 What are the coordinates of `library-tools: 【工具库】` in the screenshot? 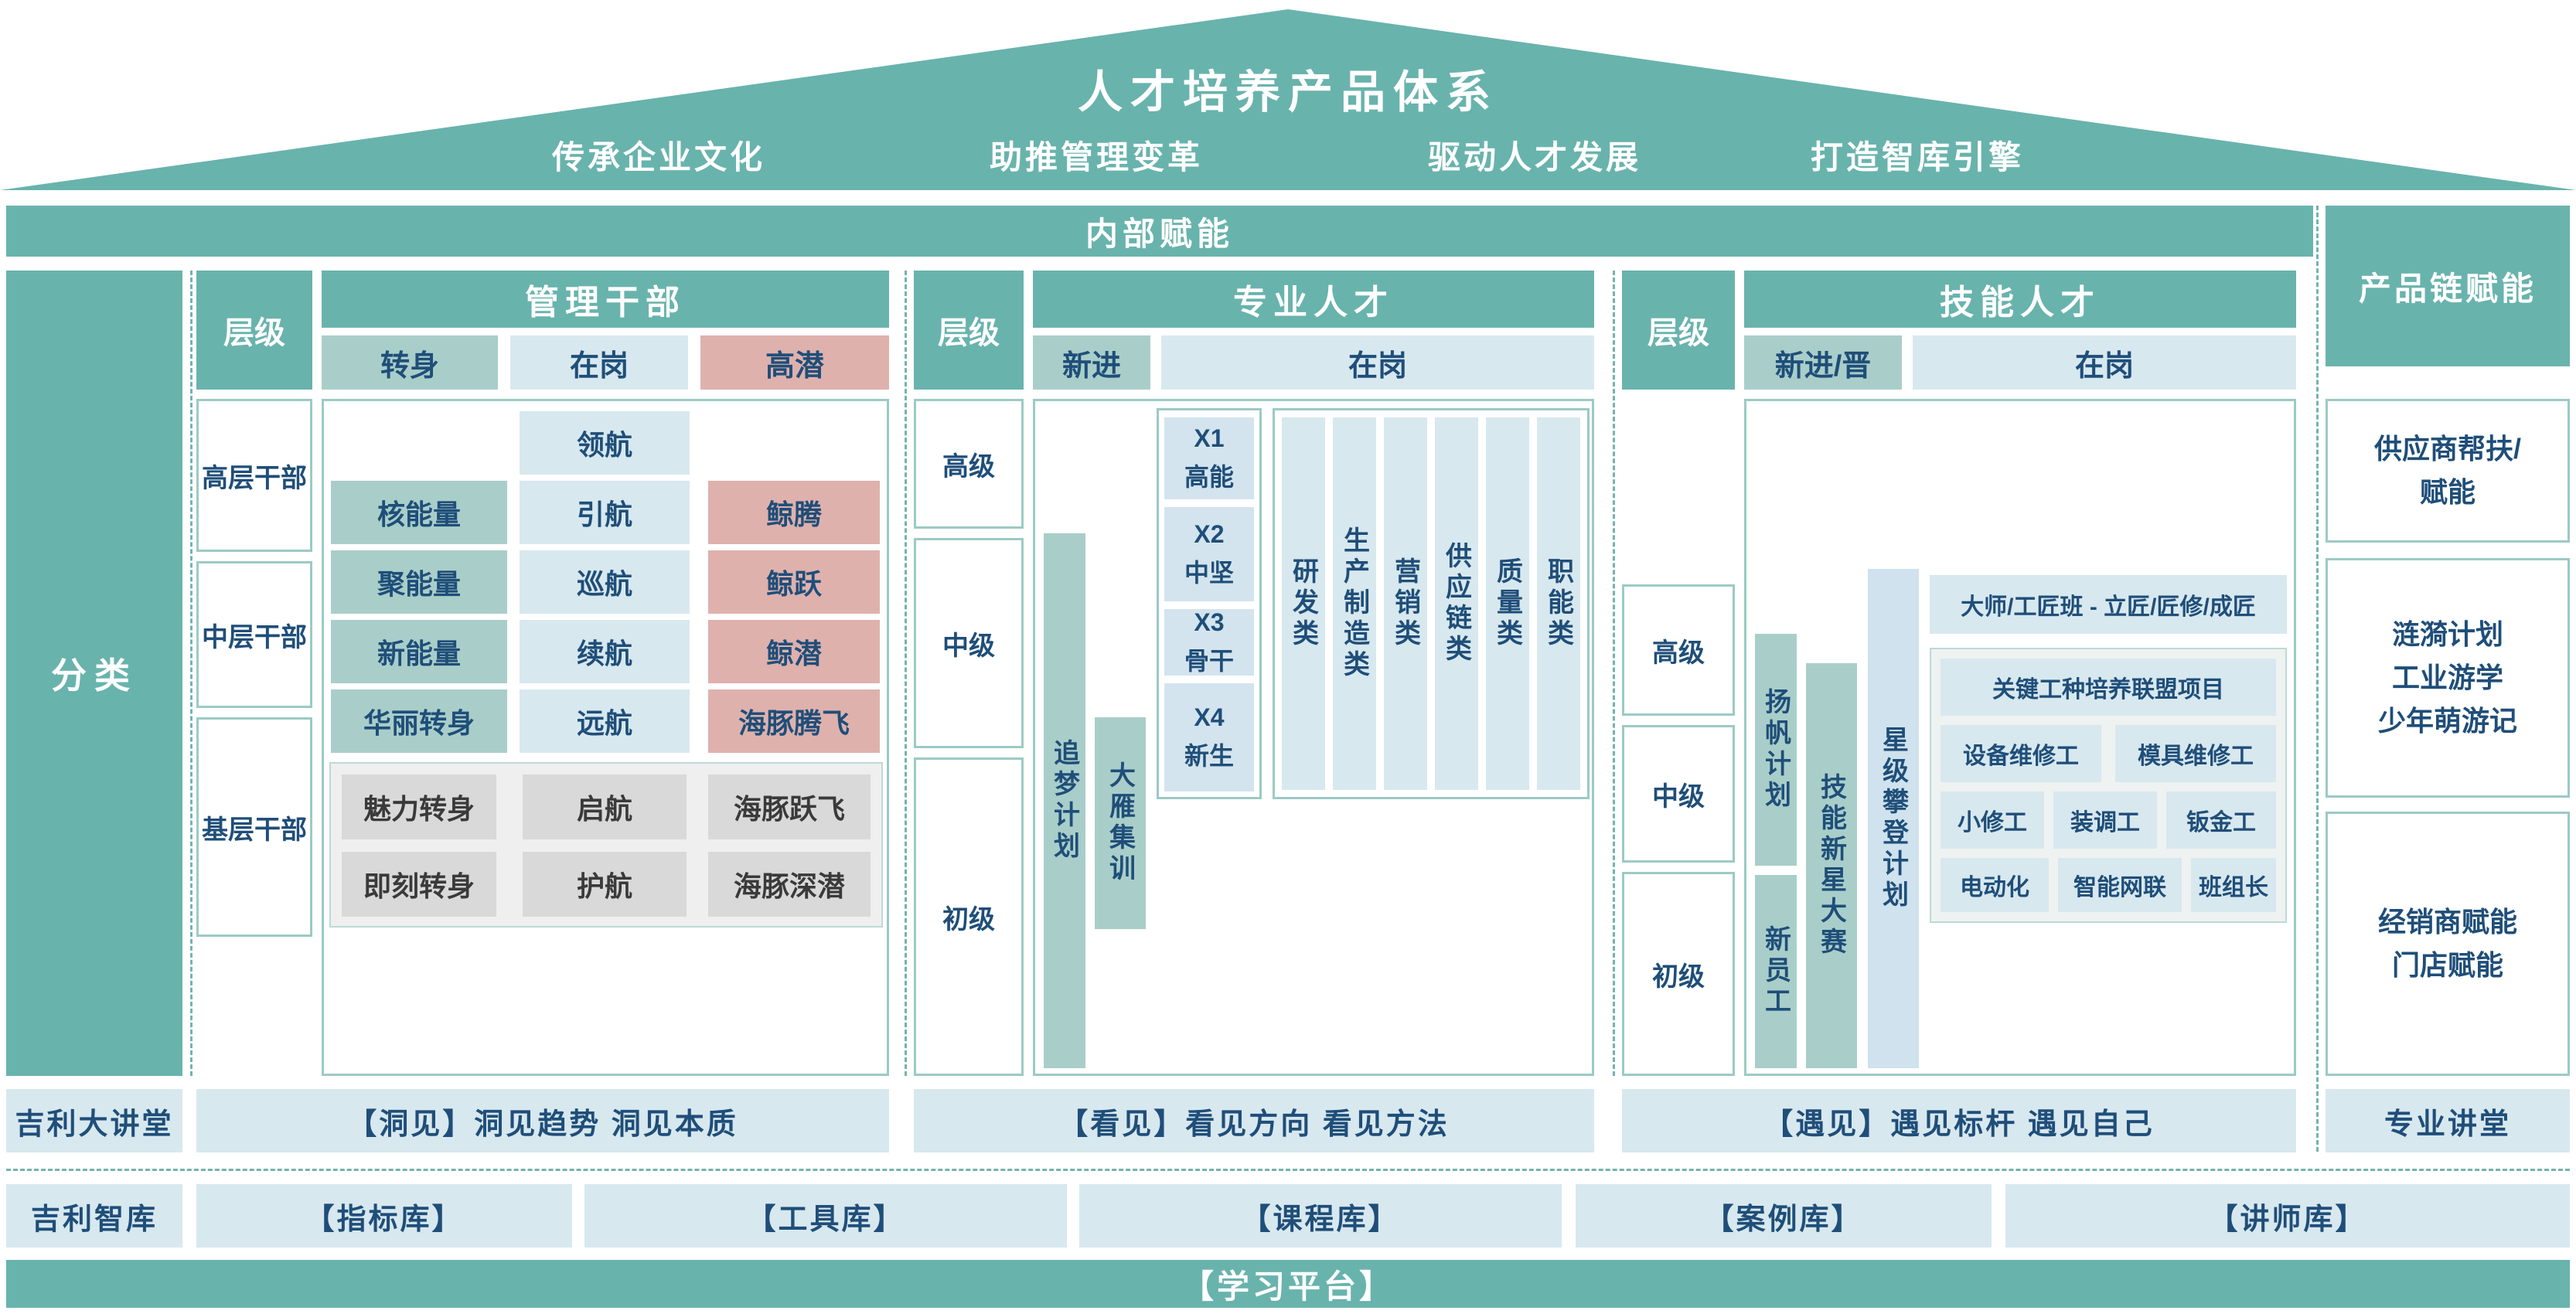 It's located at (825, 1216).